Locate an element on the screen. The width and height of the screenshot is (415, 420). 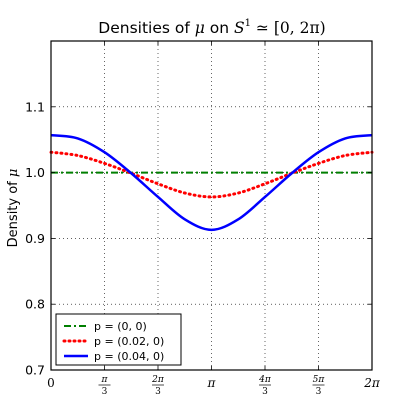
x-tick-numerator: 4π is located at coordinates (265, 380).